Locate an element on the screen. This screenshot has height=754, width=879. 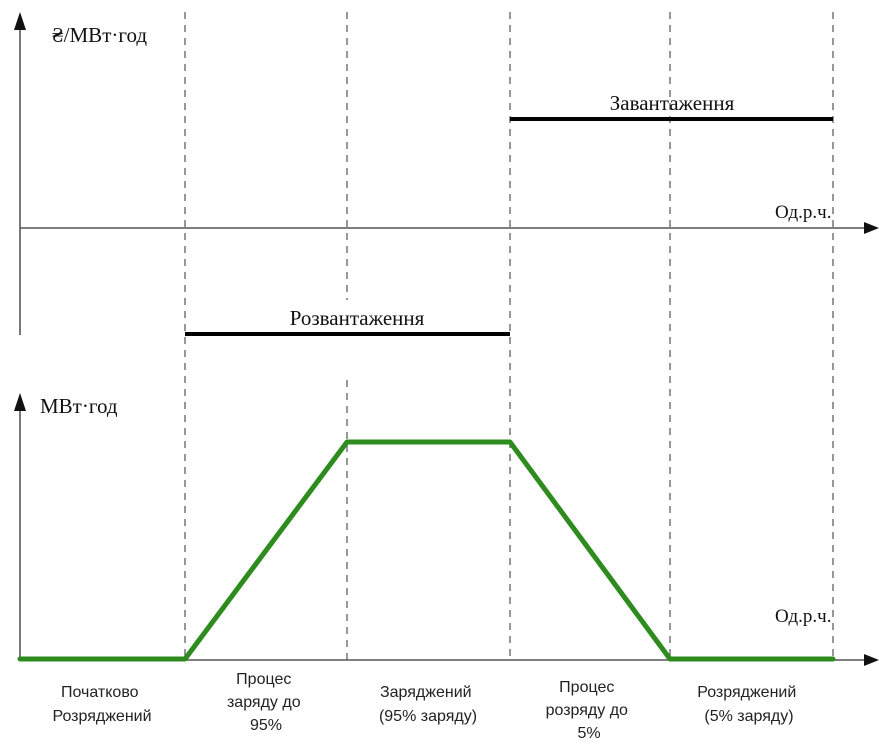
energy-y-axis-label: МВт·год is located at coordinates (79, 406).